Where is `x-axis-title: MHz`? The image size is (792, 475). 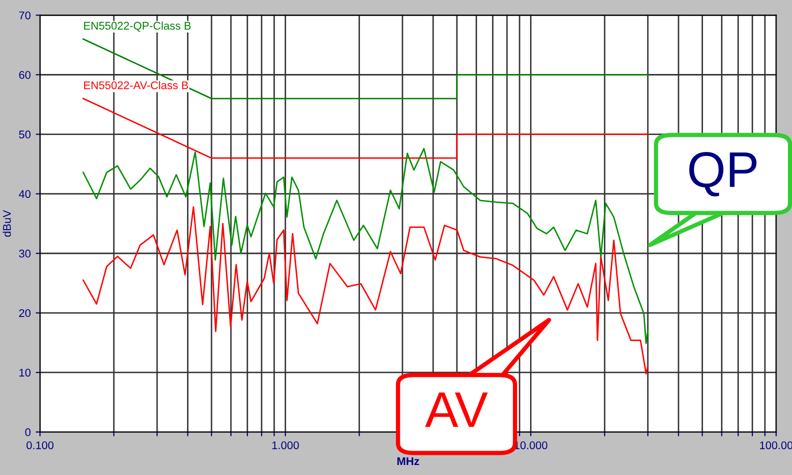 x-axis-title: MHz is located at coordinates (408, 461).